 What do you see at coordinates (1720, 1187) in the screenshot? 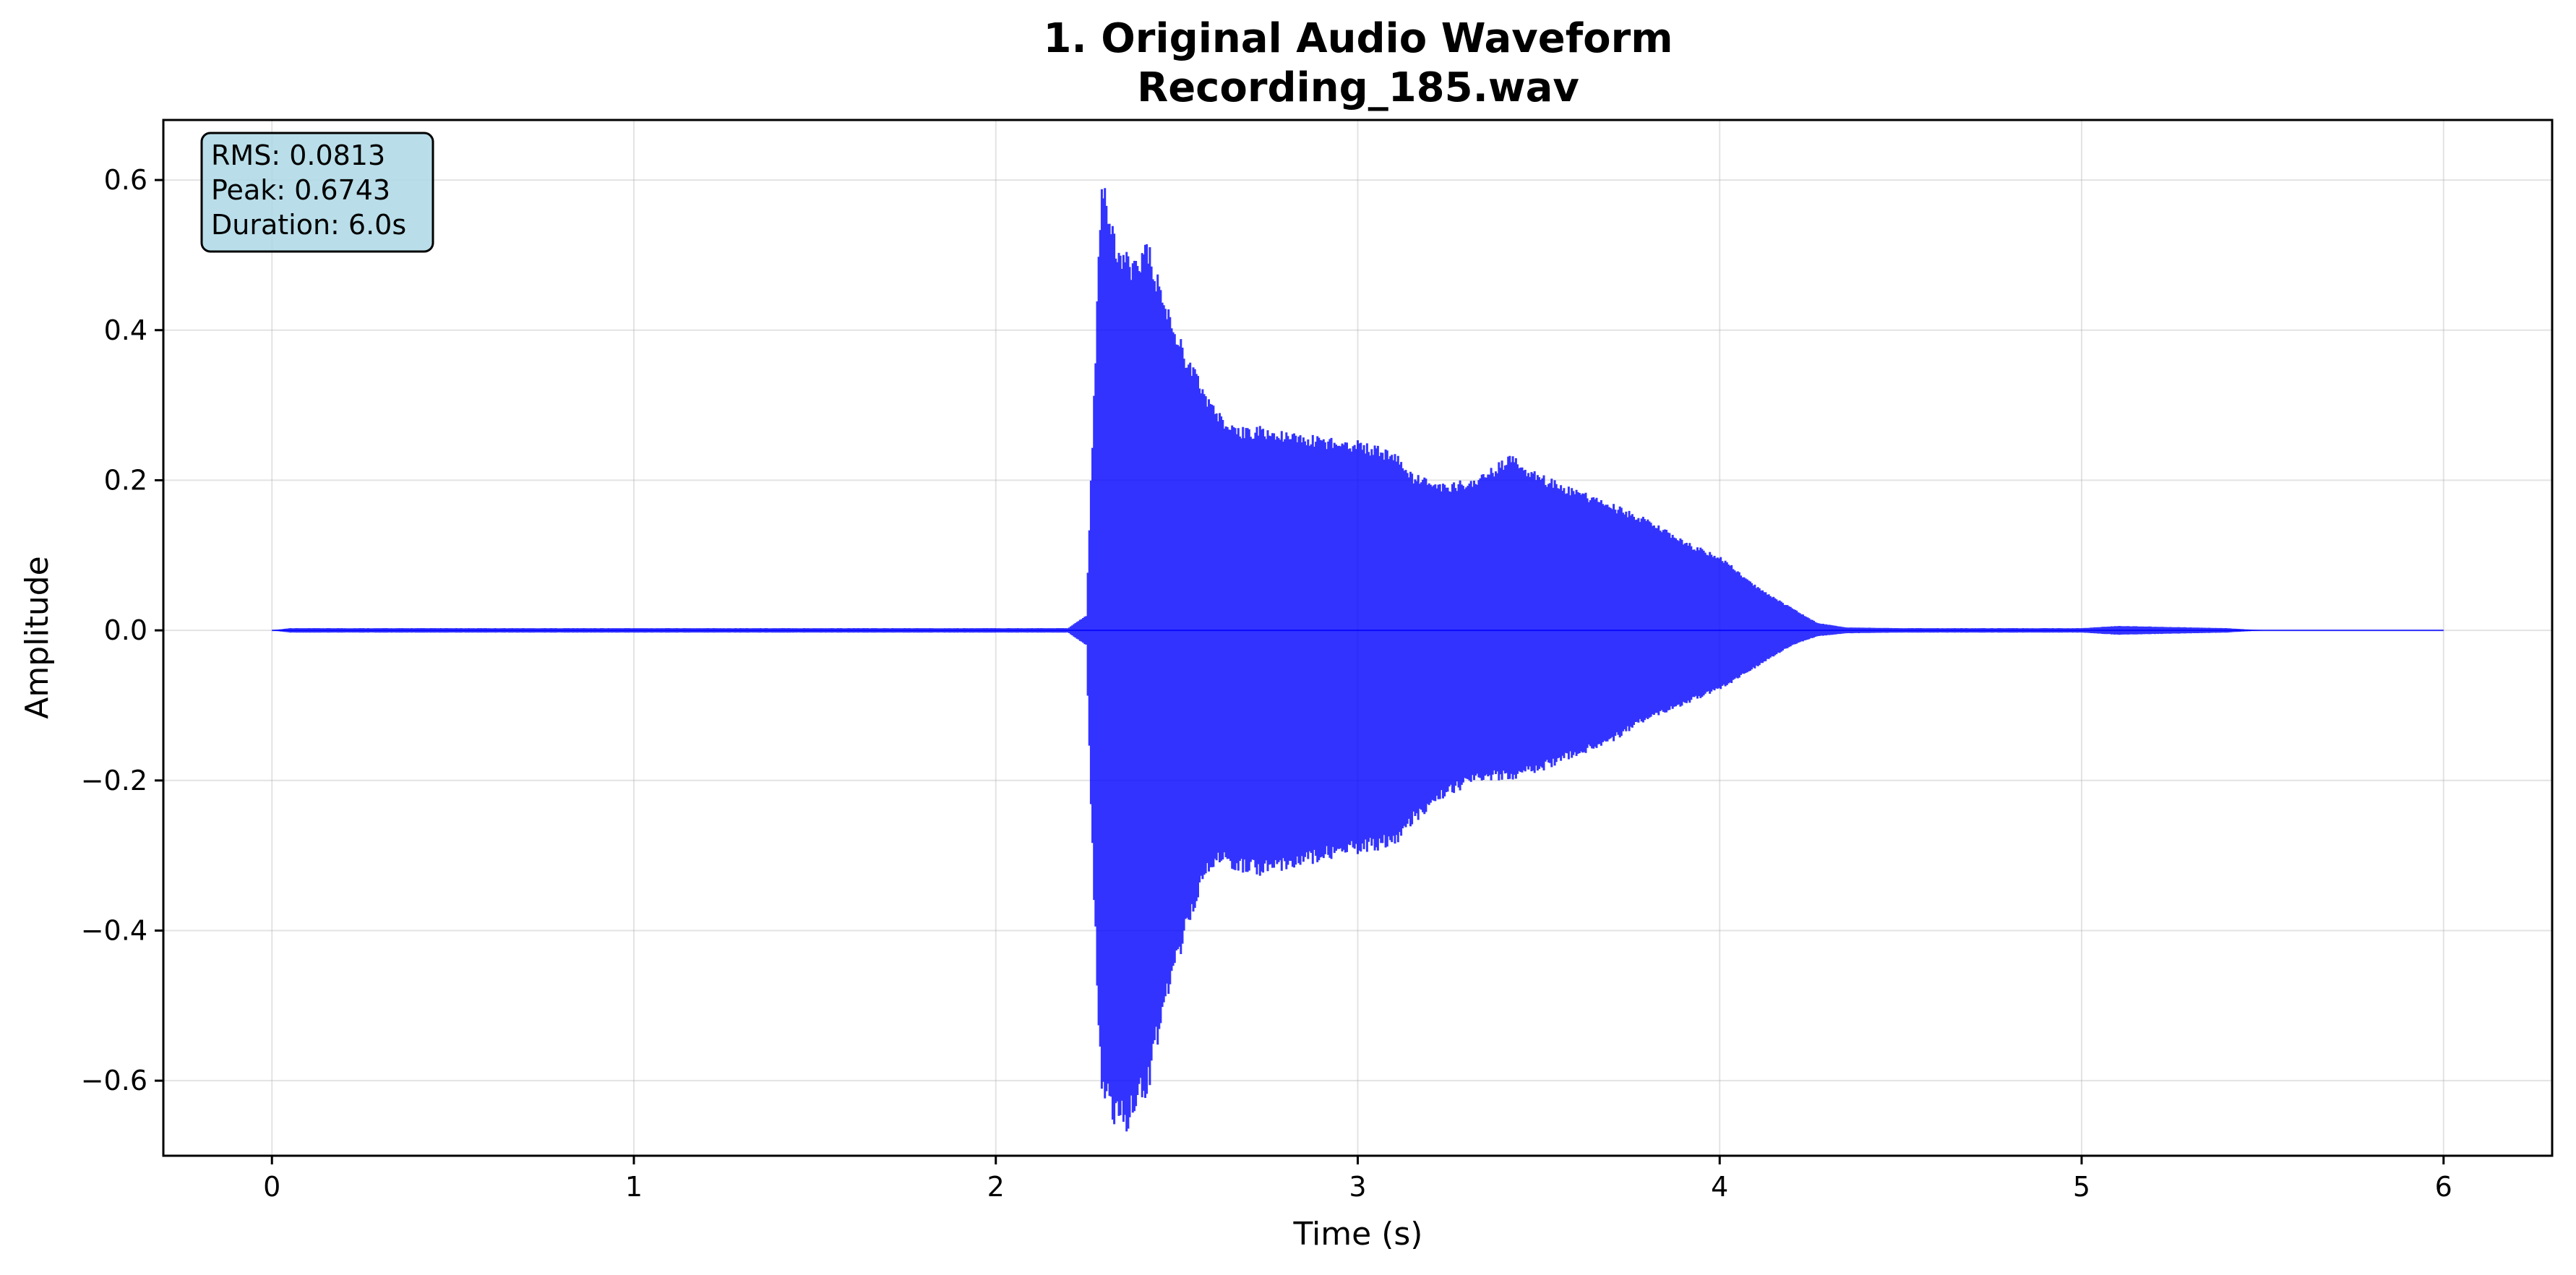
I see `x-tick-label: 4` at bounding box center [1720, 1187].